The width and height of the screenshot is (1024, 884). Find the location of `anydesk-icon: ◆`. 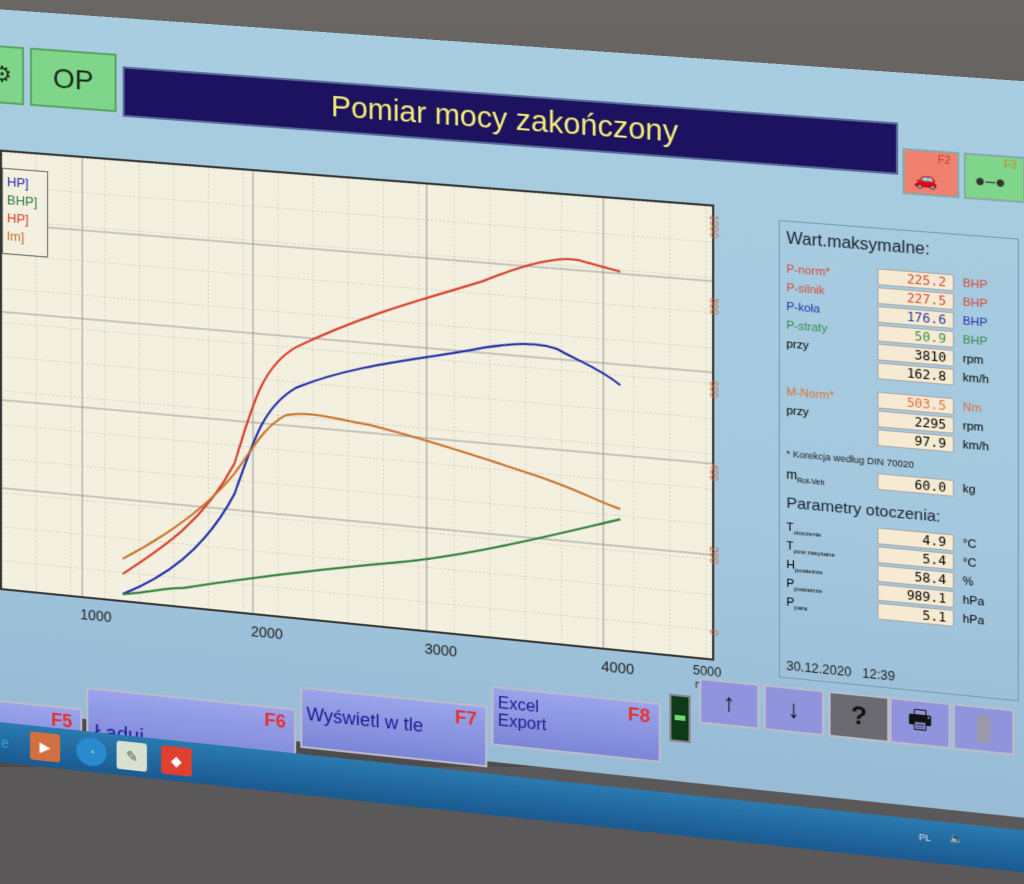

anydesk-icon: ◆ is located at coordinates (176, 761).